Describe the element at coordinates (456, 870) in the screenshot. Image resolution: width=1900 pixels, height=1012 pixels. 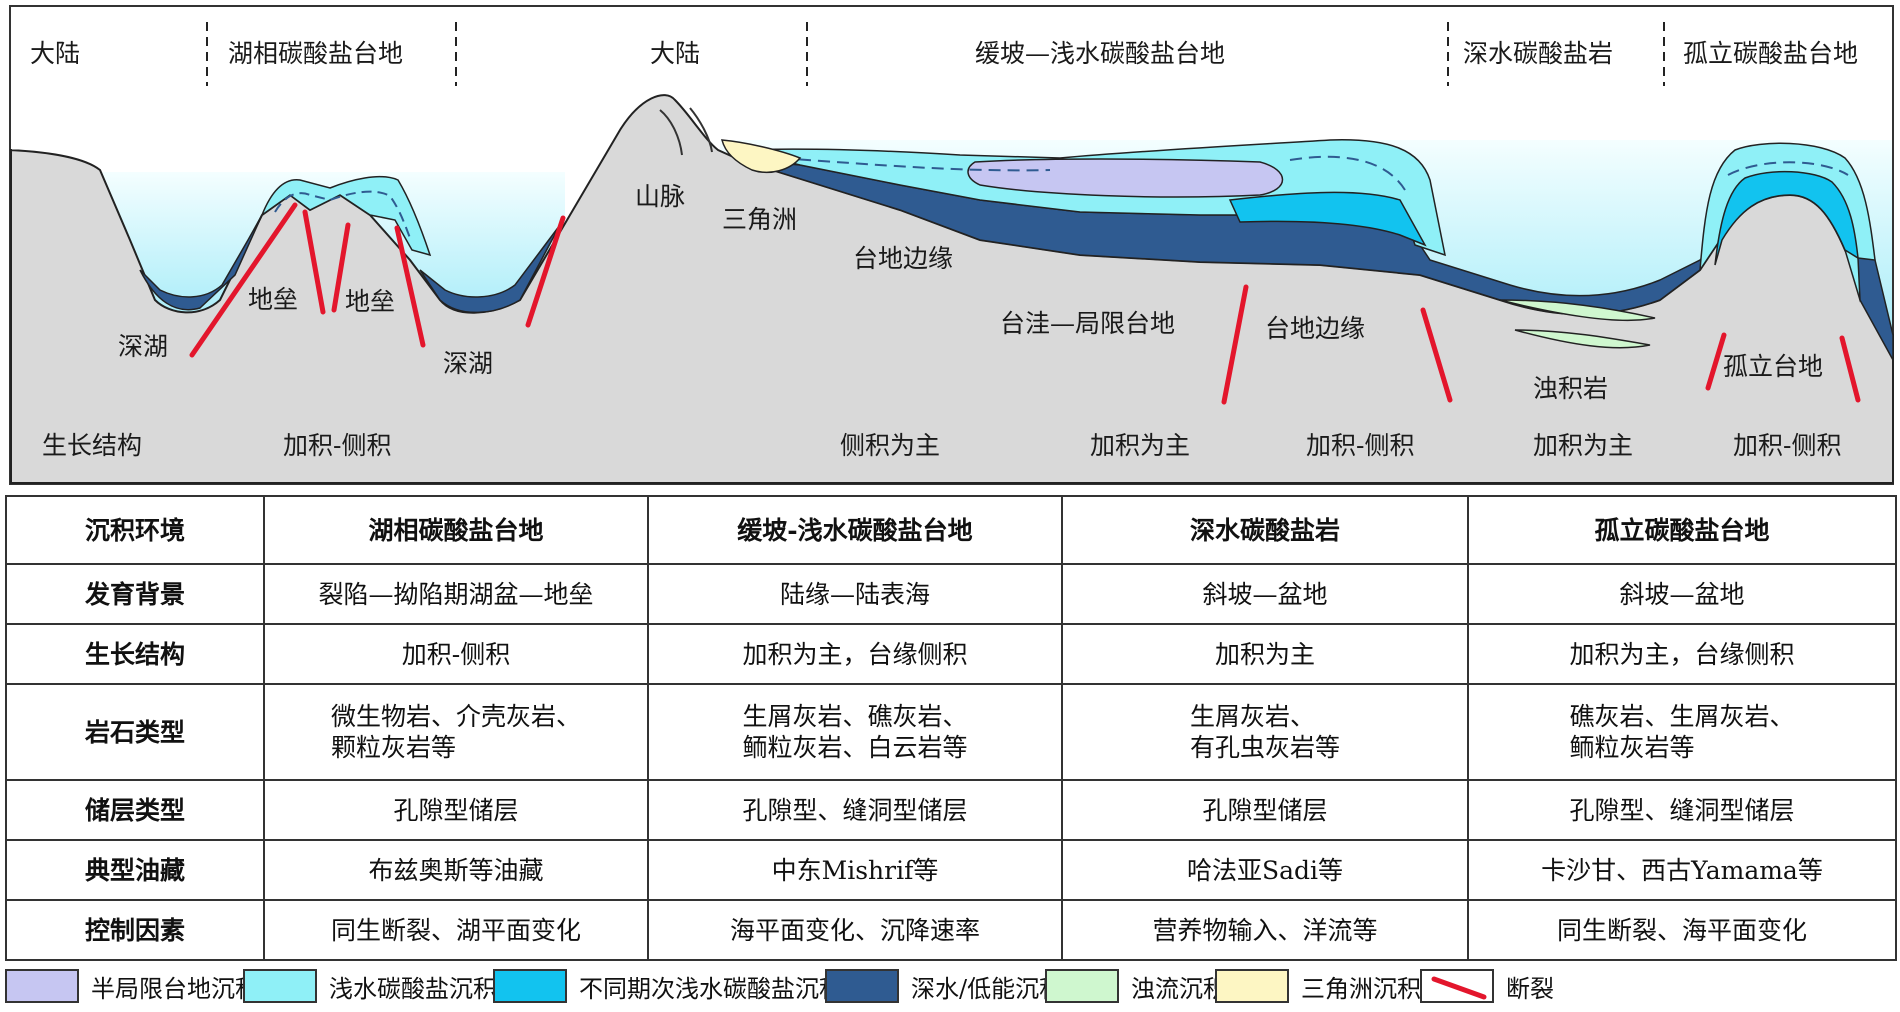
I see `table-cell: 布兹奥斯等油藏` at that location.